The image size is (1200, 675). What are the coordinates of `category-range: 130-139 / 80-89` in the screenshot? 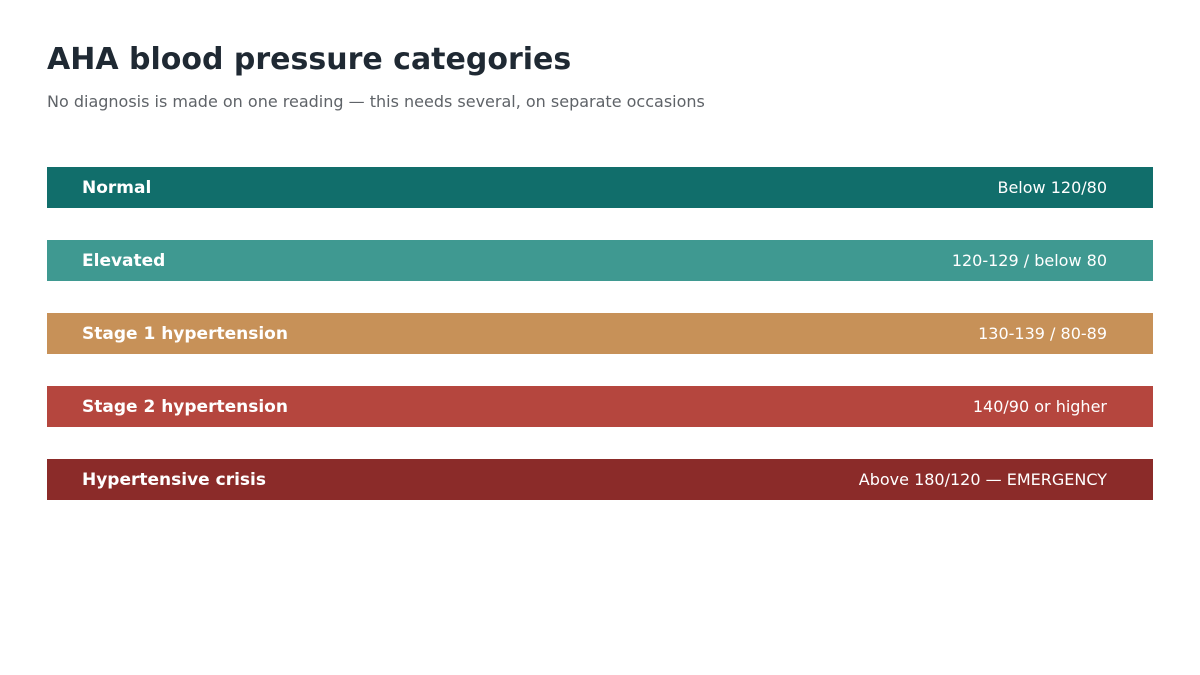 It's located at (1042, 333).